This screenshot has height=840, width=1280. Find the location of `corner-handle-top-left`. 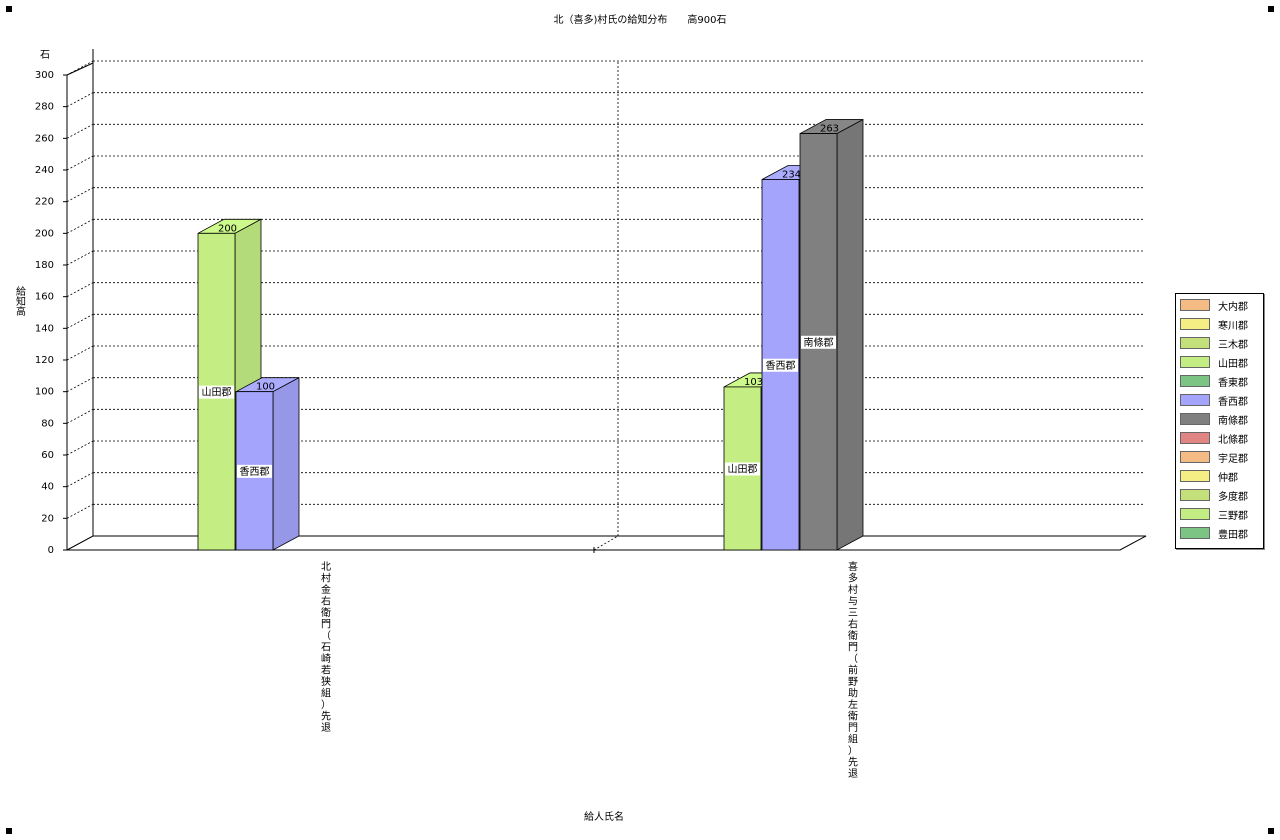

corner-handle-top-left is located at coordinates (9, 9).